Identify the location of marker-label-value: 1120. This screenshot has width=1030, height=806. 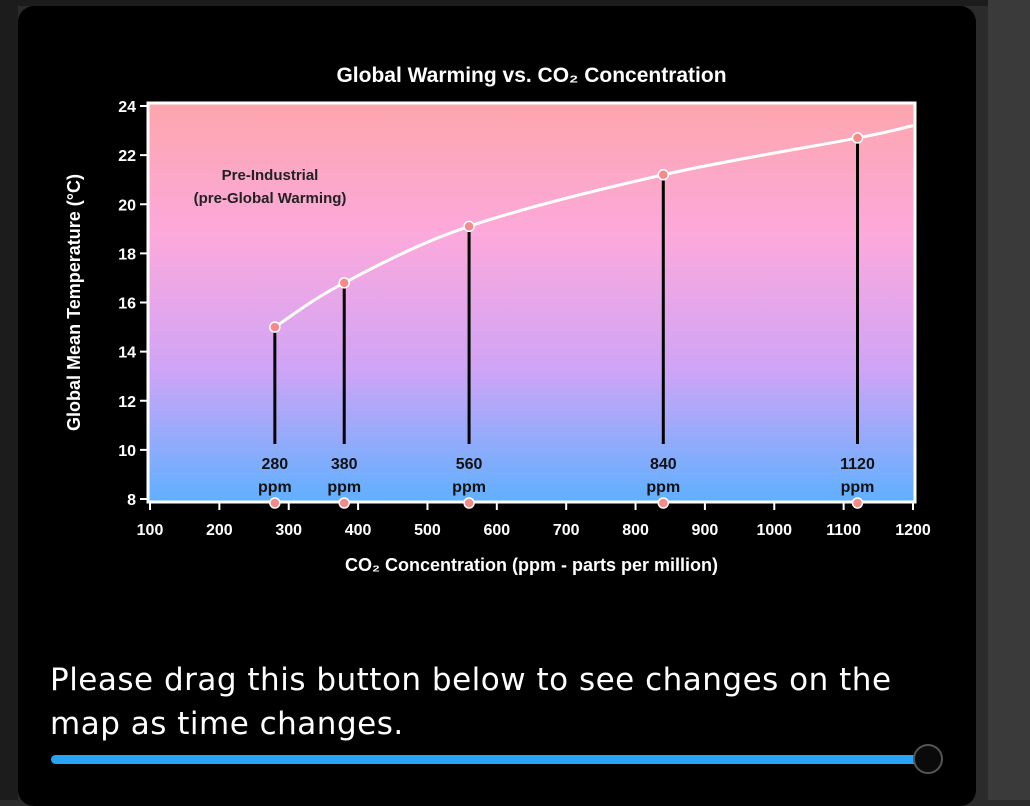
(857, 464).